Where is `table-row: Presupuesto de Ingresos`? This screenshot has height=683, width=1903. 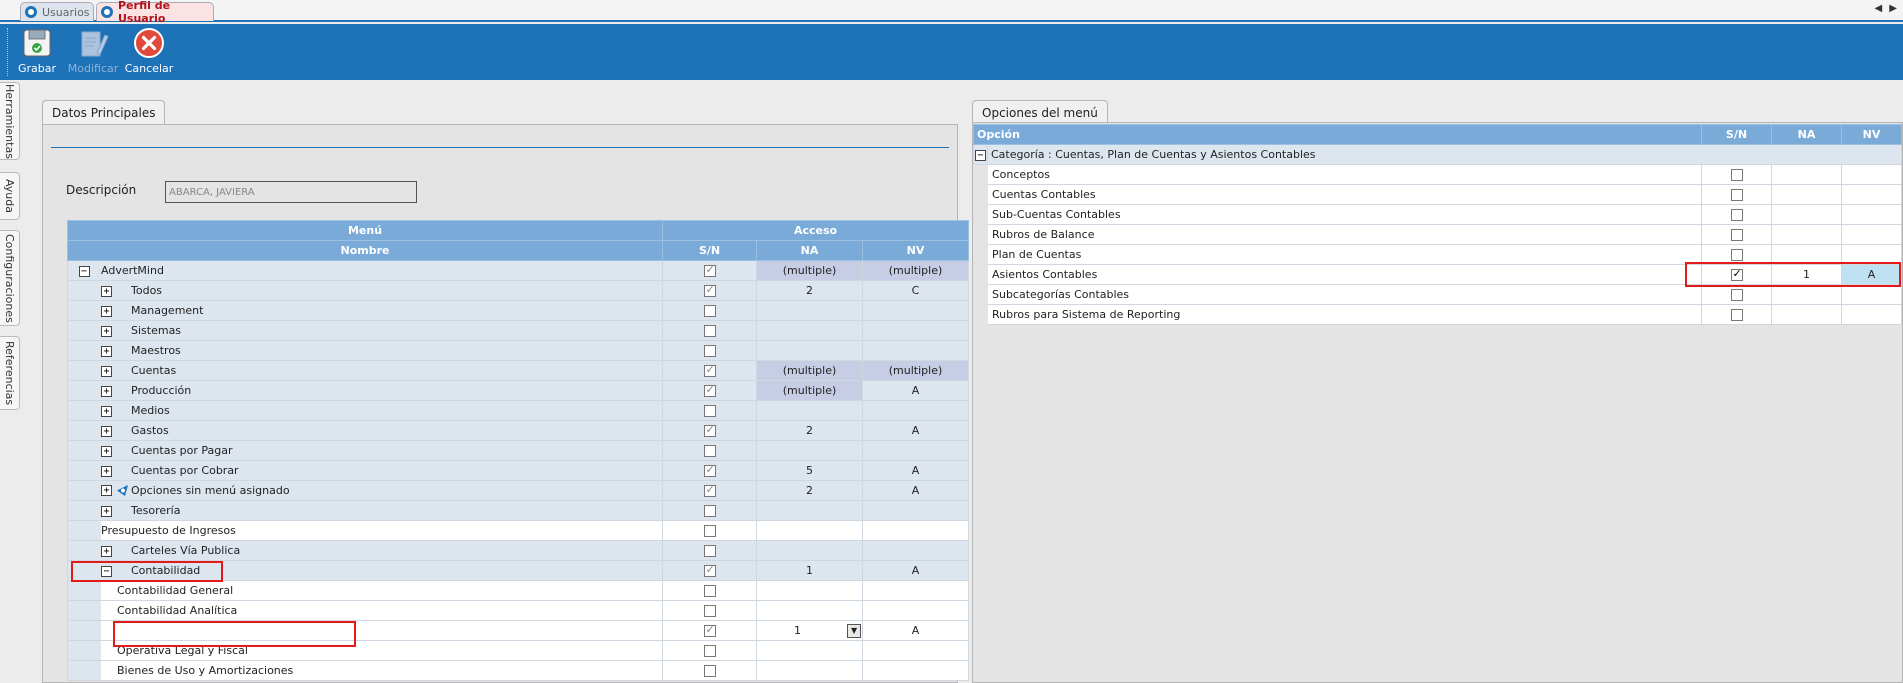 table-row: Presupuesto de Ingresos is located at coordinates (518, 530).